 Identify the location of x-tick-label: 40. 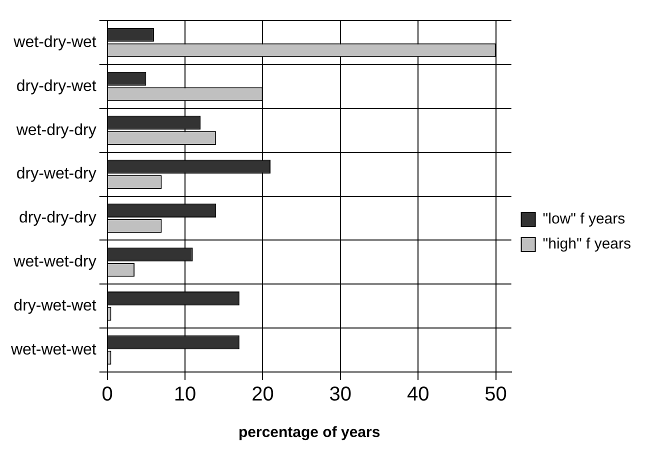
(418, 395).